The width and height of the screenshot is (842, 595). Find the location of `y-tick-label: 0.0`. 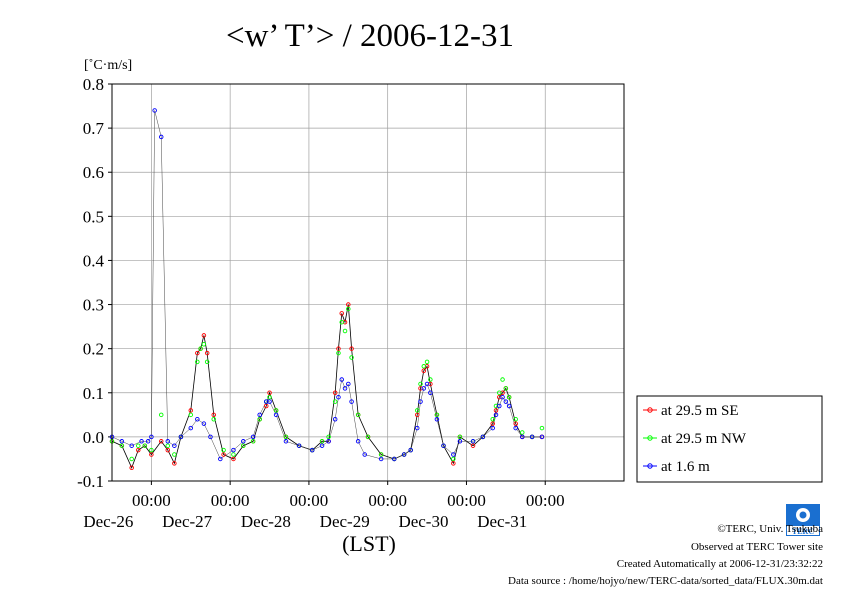

y-tick-label: 0.0 is located at coordinates (93, 437).